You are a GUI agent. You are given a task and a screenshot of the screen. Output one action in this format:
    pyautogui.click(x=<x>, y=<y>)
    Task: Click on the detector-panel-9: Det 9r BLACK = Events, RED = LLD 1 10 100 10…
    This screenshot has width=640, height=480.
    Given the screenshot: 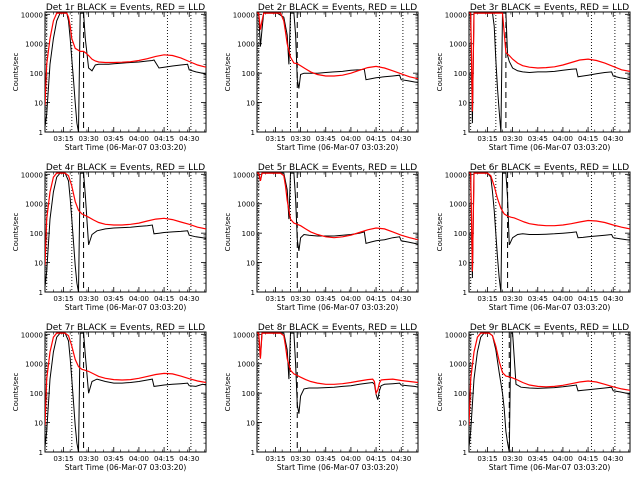 What is the action you would take?
    pyautogui.click(x=533, y=397)
    